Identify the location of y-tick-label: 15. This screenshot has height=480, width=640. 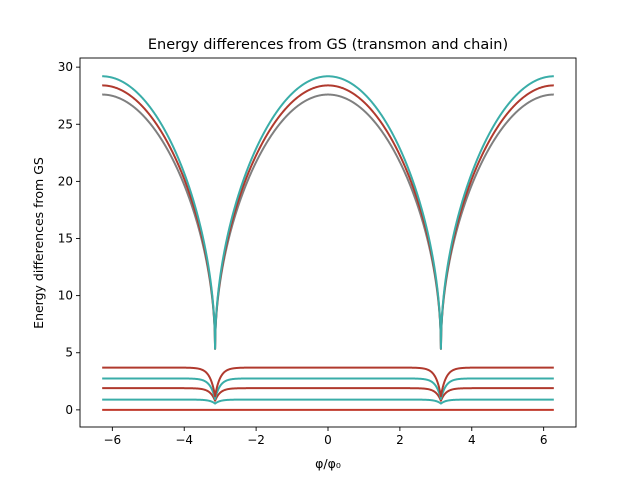
(65, 239).